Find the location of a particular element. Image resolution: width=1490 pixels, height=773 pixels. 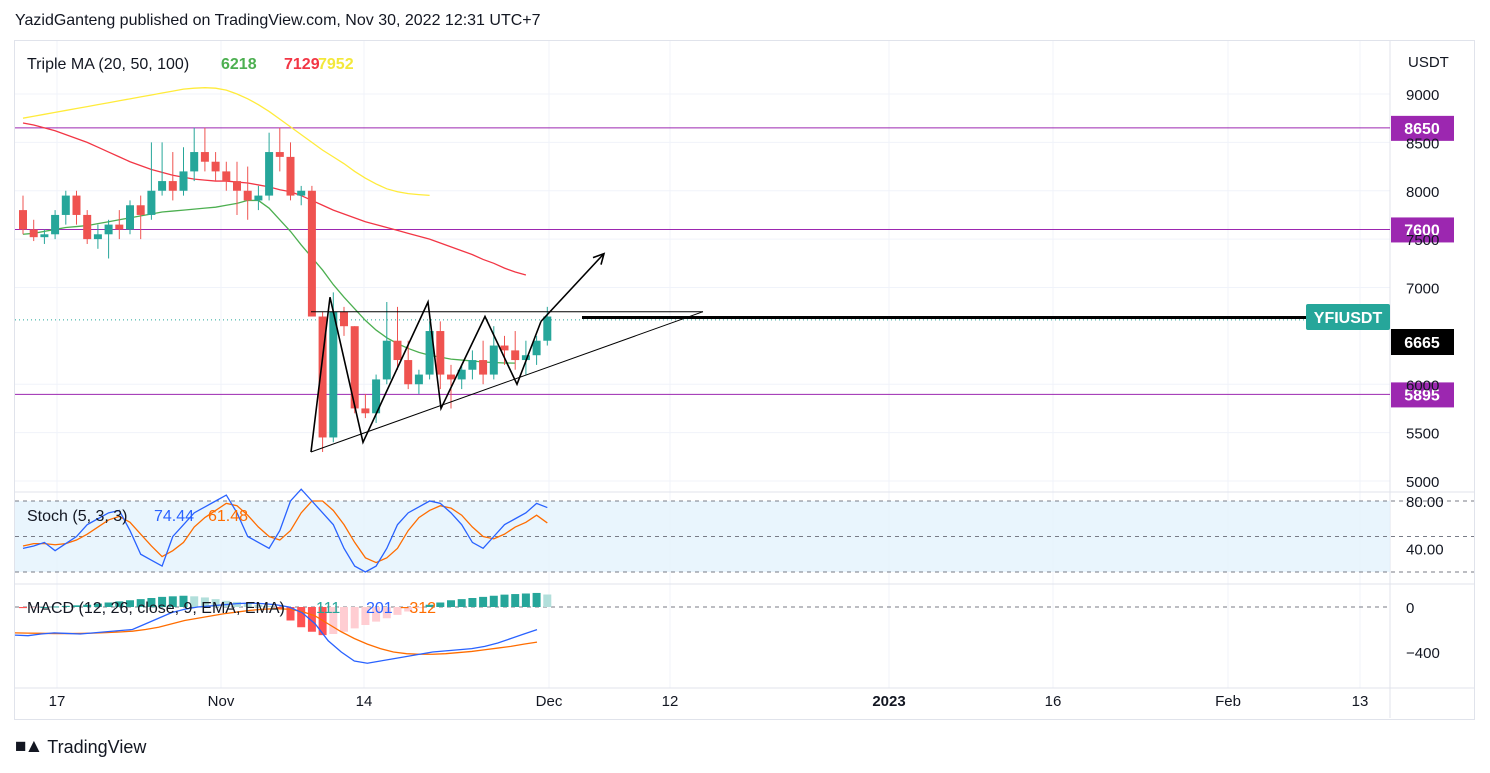

macd-pane is located at coordinates (702, 628).